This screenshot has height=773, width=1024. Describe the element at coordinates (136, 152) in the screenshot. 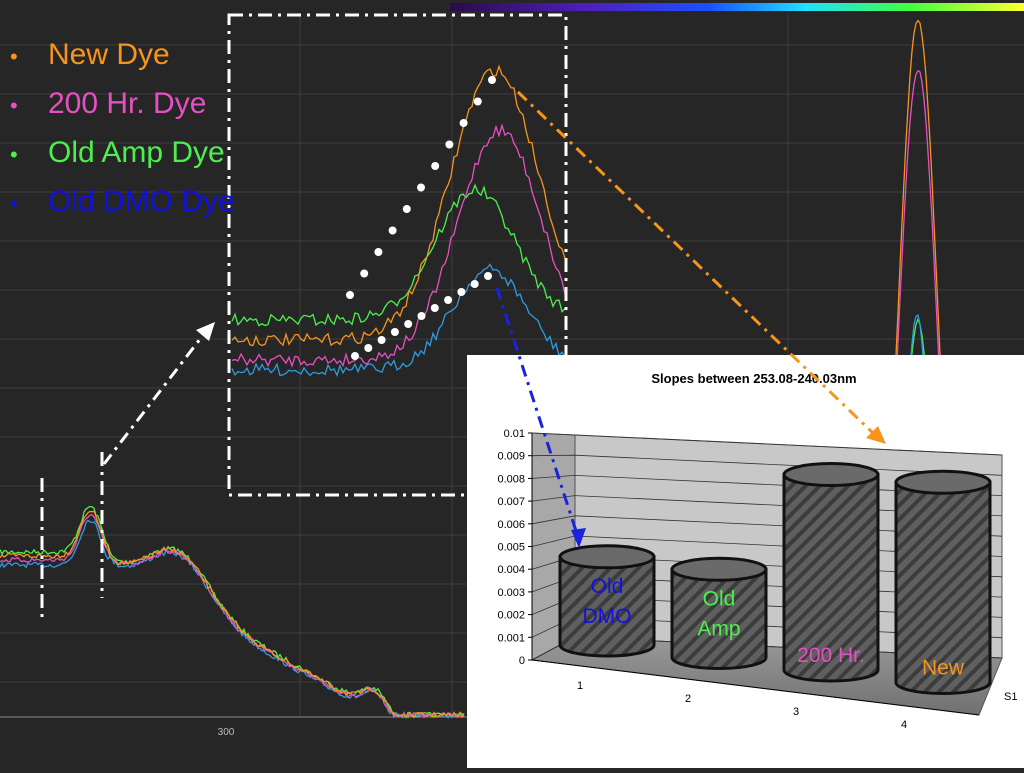

I see `legend-label: Old Amp Dye` at that location.